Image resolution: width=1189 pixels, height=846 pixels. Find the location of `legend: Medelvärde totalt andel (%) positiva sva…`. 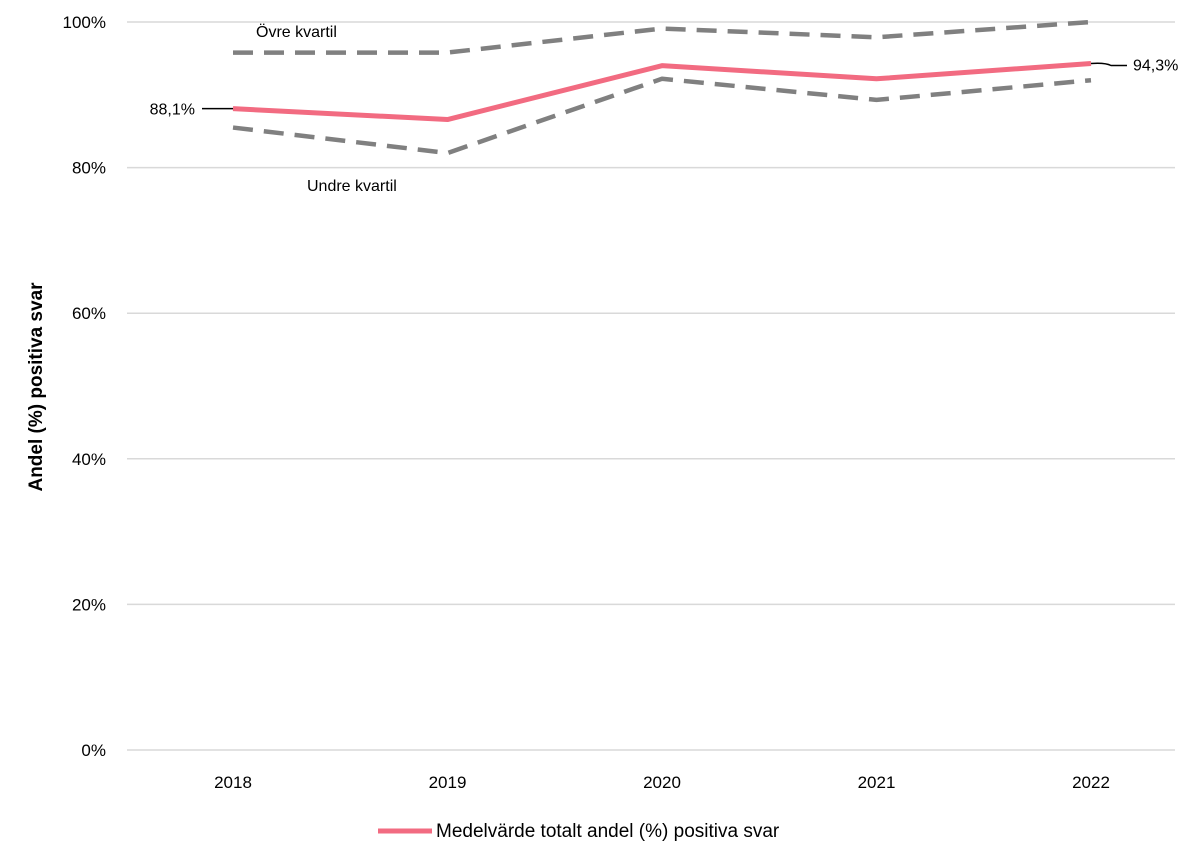

legend: Medelvärde totalt andel (%) positiva sva… is located at coordinates (579, 831).